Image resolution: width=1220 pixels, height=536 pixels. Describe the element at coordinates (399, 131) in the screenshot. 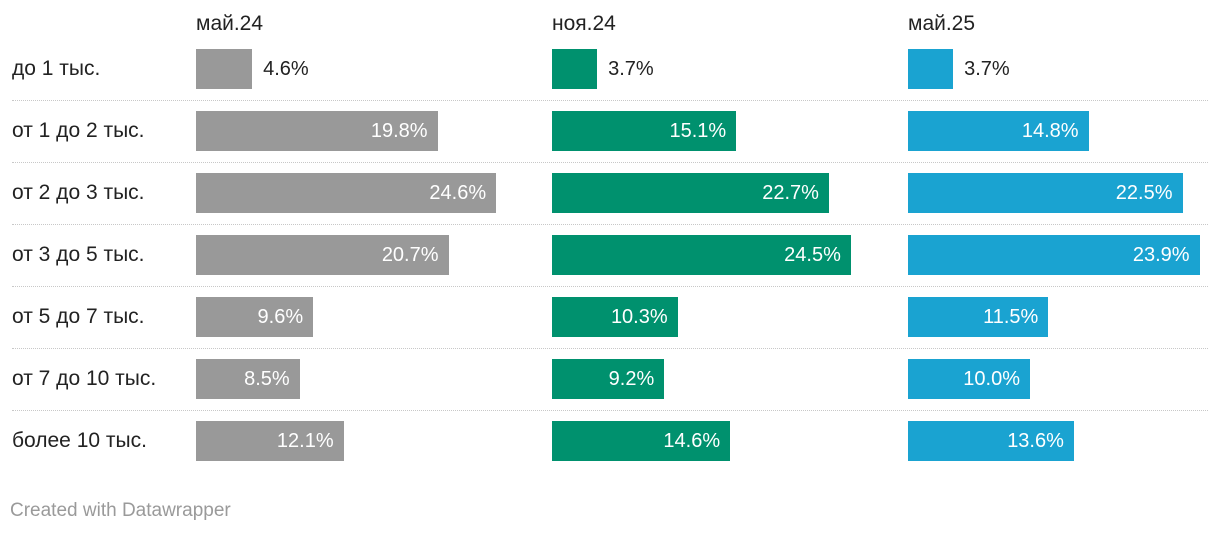

I see `data-label: 19.8%` at that location.